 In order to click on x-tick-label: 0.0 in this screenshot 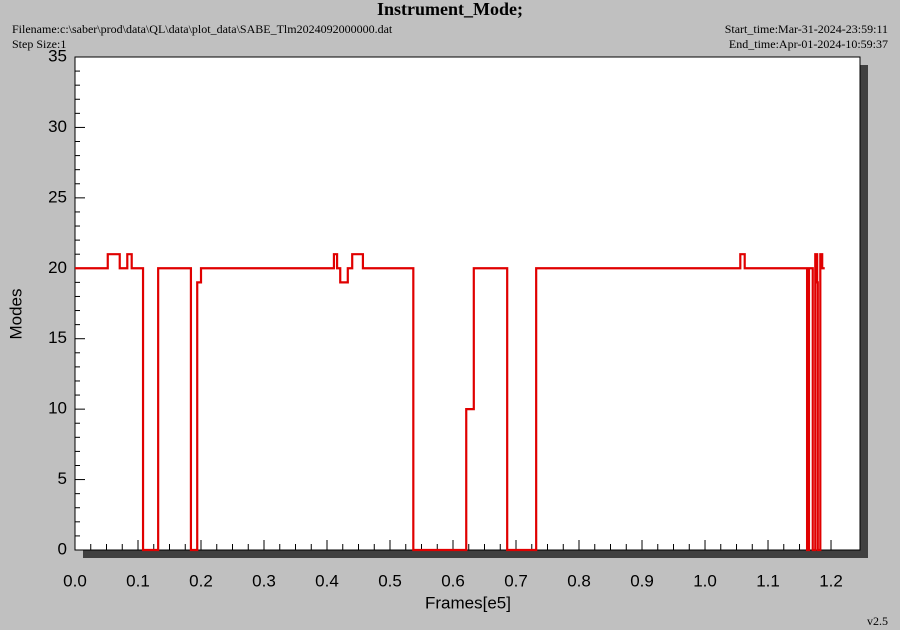, I will do `click(75, 580)`.